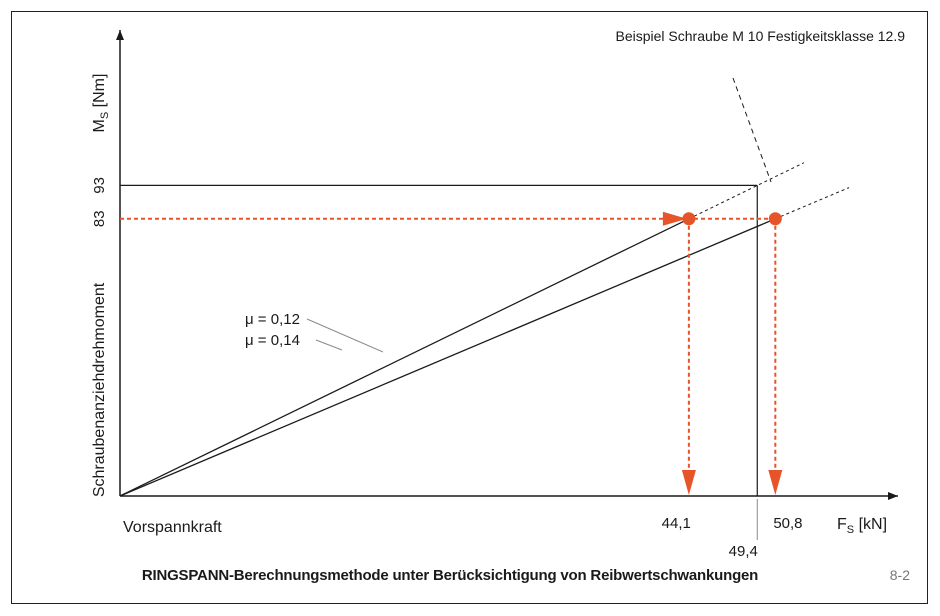  I want to click on limit-line, so click(752, 130).